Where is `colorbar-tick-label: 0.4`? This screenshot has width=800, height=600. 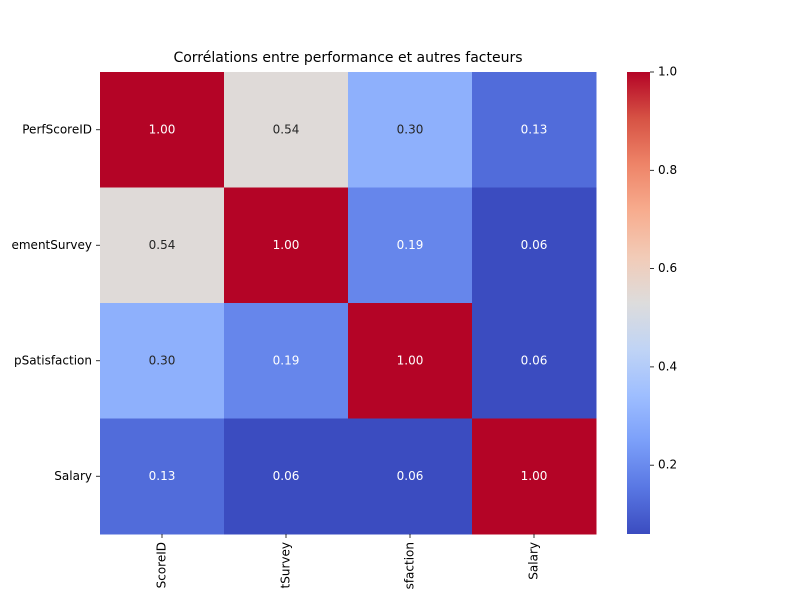
colorbar-tick-label: 0.4 is located at coordinates (667, 366).